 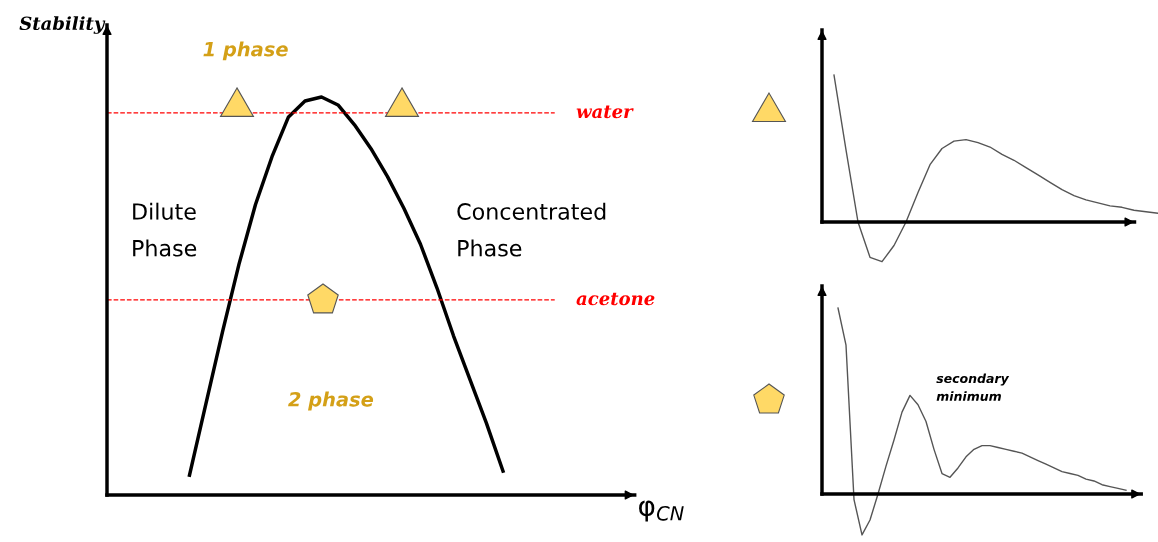 What do you see at coordinates (165, 229) in the screenshot?
I see `annotation: Dilute Phase` at bounding box center [165, 229].